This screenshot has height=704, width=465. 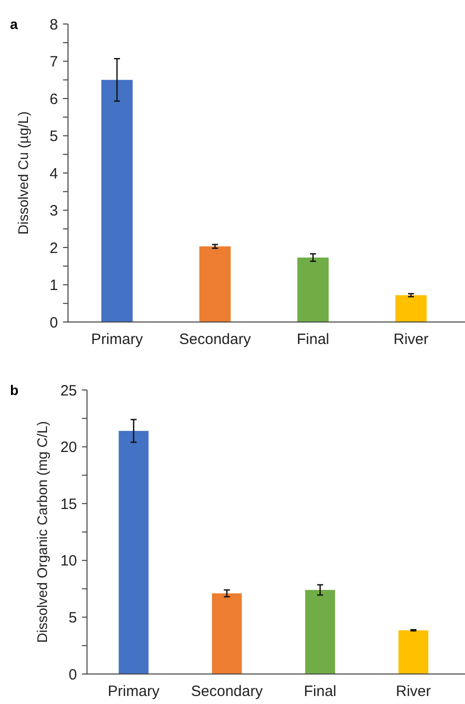 What do you see at coordinates (54, 173) in the screenshot?
I see `y-tick-label: 4` at bounding box center [54, 173].